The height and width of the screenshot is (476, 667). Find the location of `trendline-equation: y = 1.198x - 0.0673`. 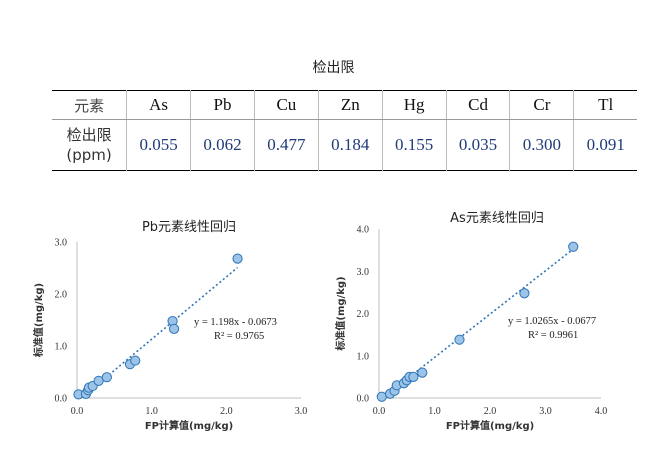

trendline-equation: y = 1.198x - 0.0673 is located at coordinates (235, 322).